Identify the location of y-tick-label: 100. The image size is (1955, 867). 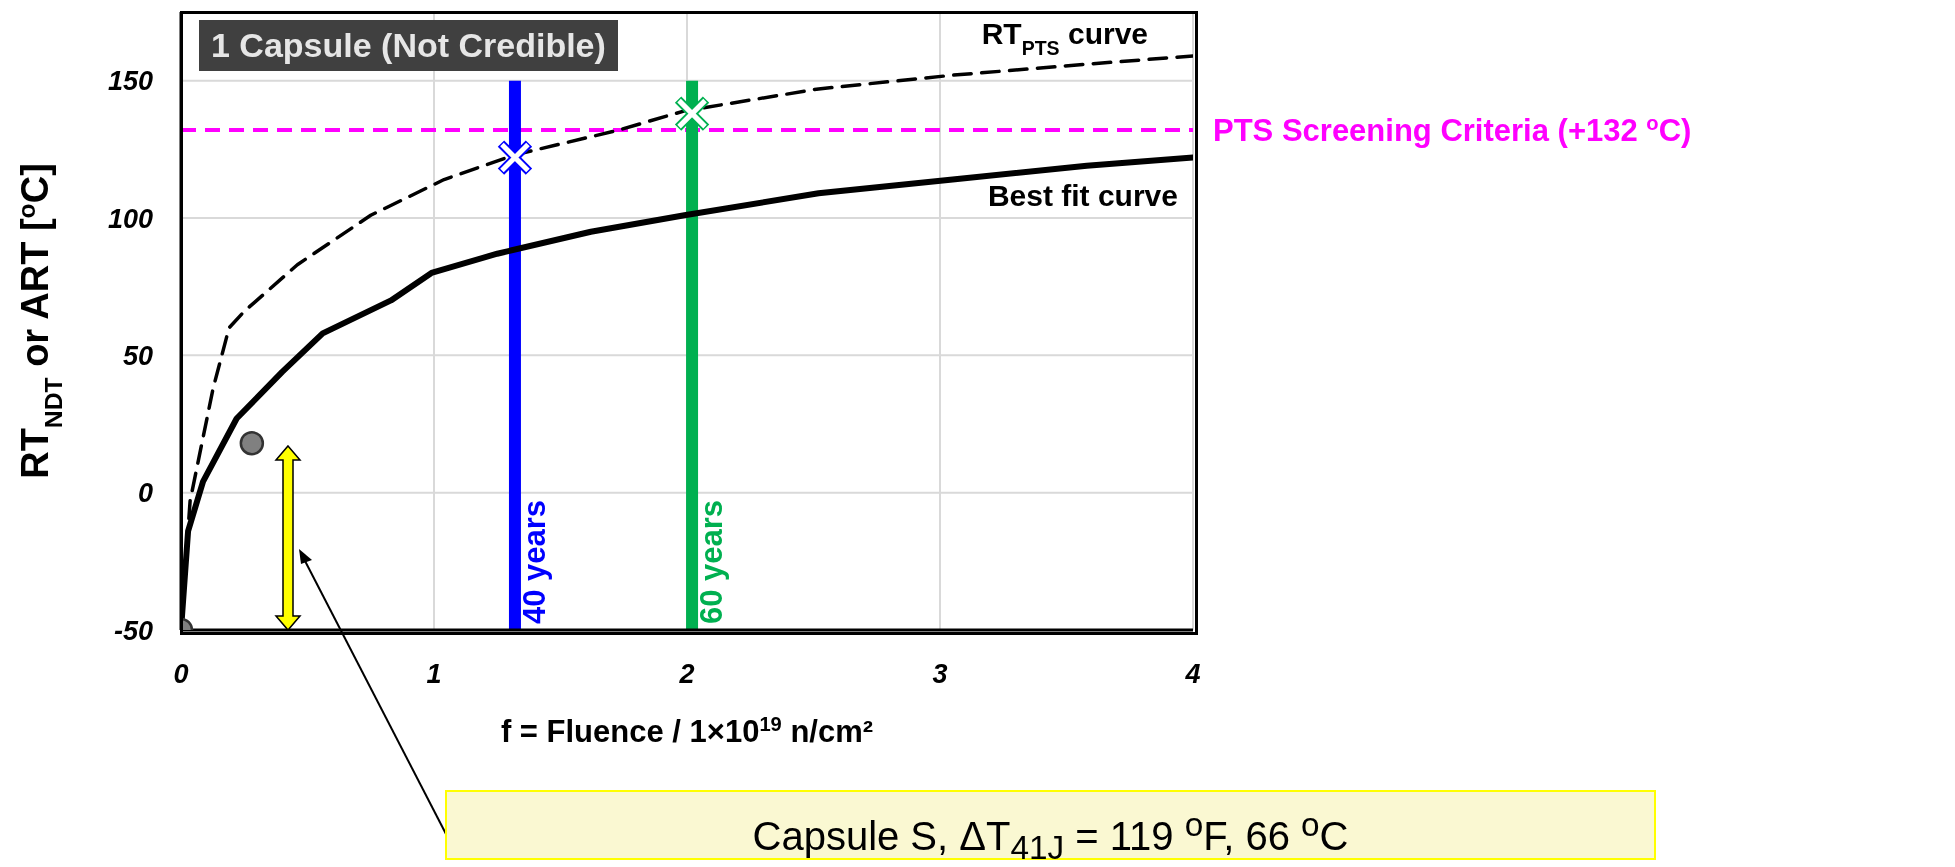
(130, 218).